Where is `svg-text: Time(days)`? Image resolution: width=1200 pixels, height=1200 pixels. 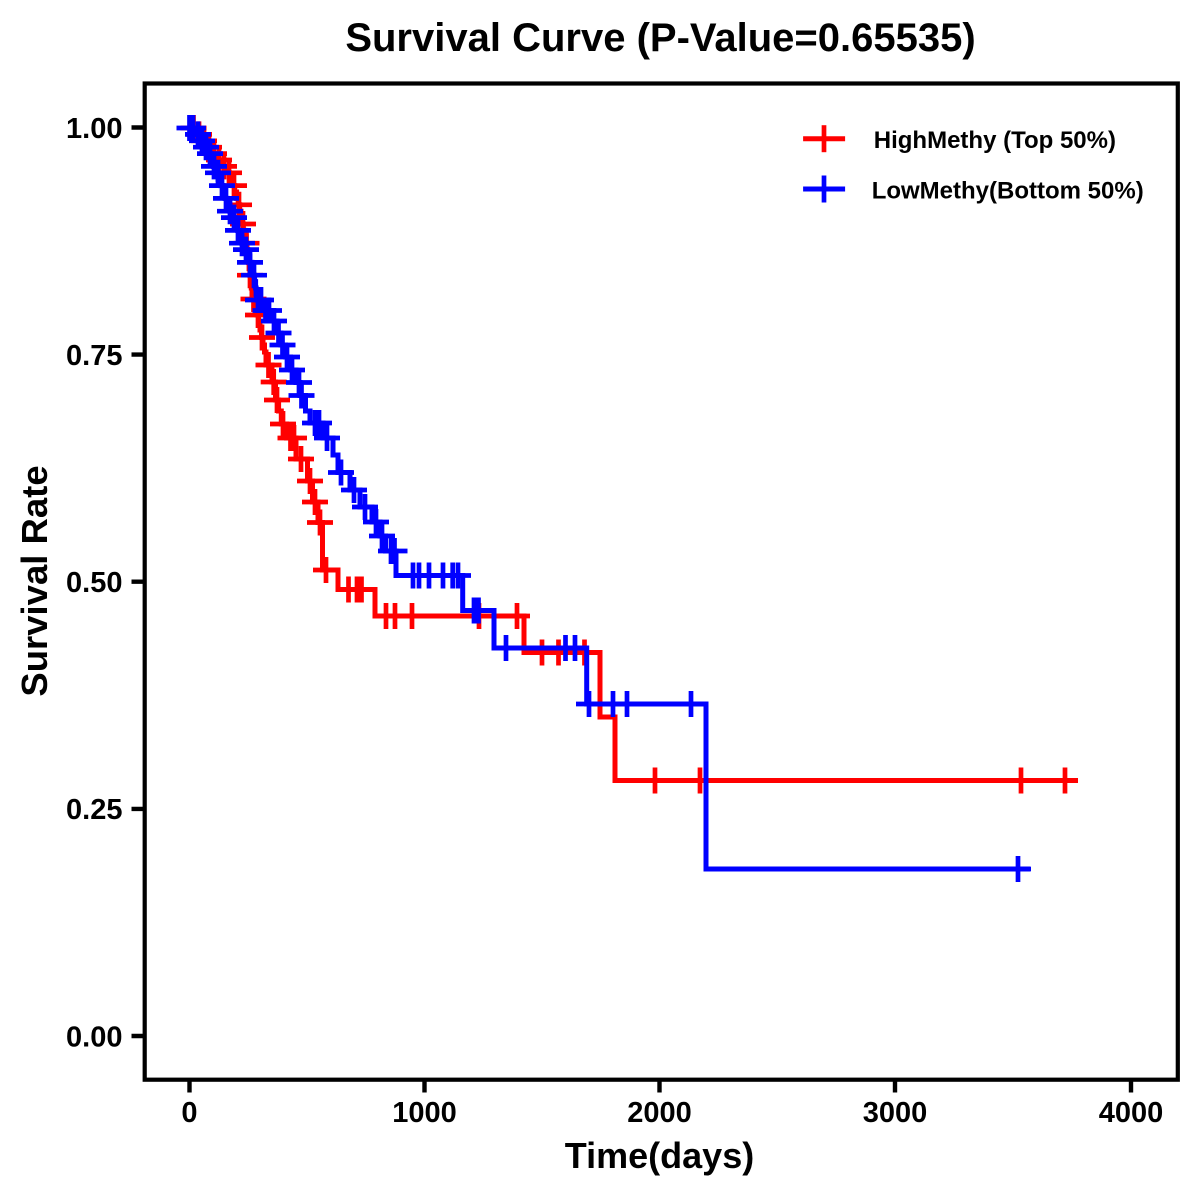
svg-text: Time(days) is located at coordinates (659, 1155).